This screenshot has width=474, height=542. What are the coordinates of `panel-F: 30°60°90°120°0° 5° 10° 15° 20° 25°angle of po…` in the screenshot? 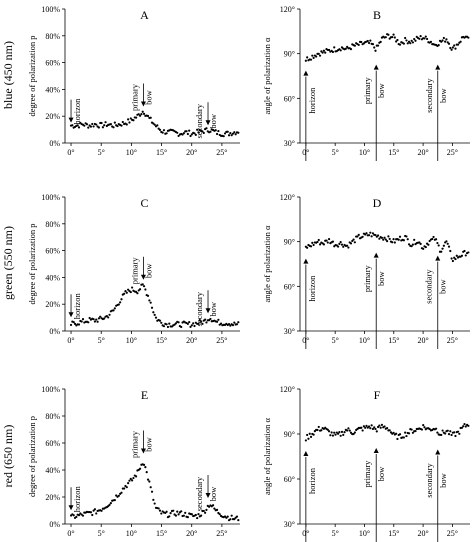 It's located at (366, 463).